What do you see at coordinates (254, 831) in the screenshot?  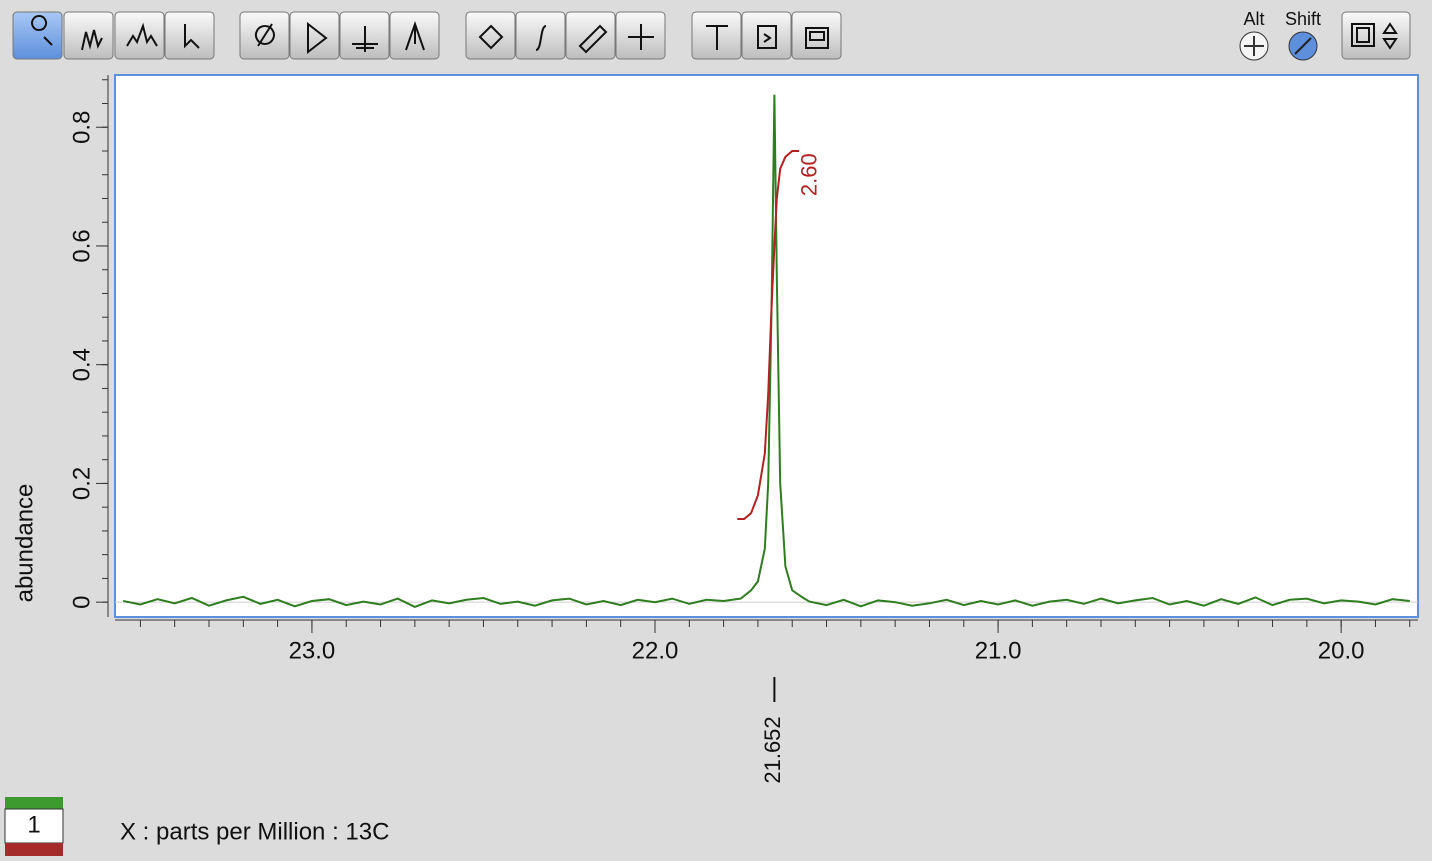 I see `x-axis-label: X : parts per Million : 13C` at bounding box center [254, 831].